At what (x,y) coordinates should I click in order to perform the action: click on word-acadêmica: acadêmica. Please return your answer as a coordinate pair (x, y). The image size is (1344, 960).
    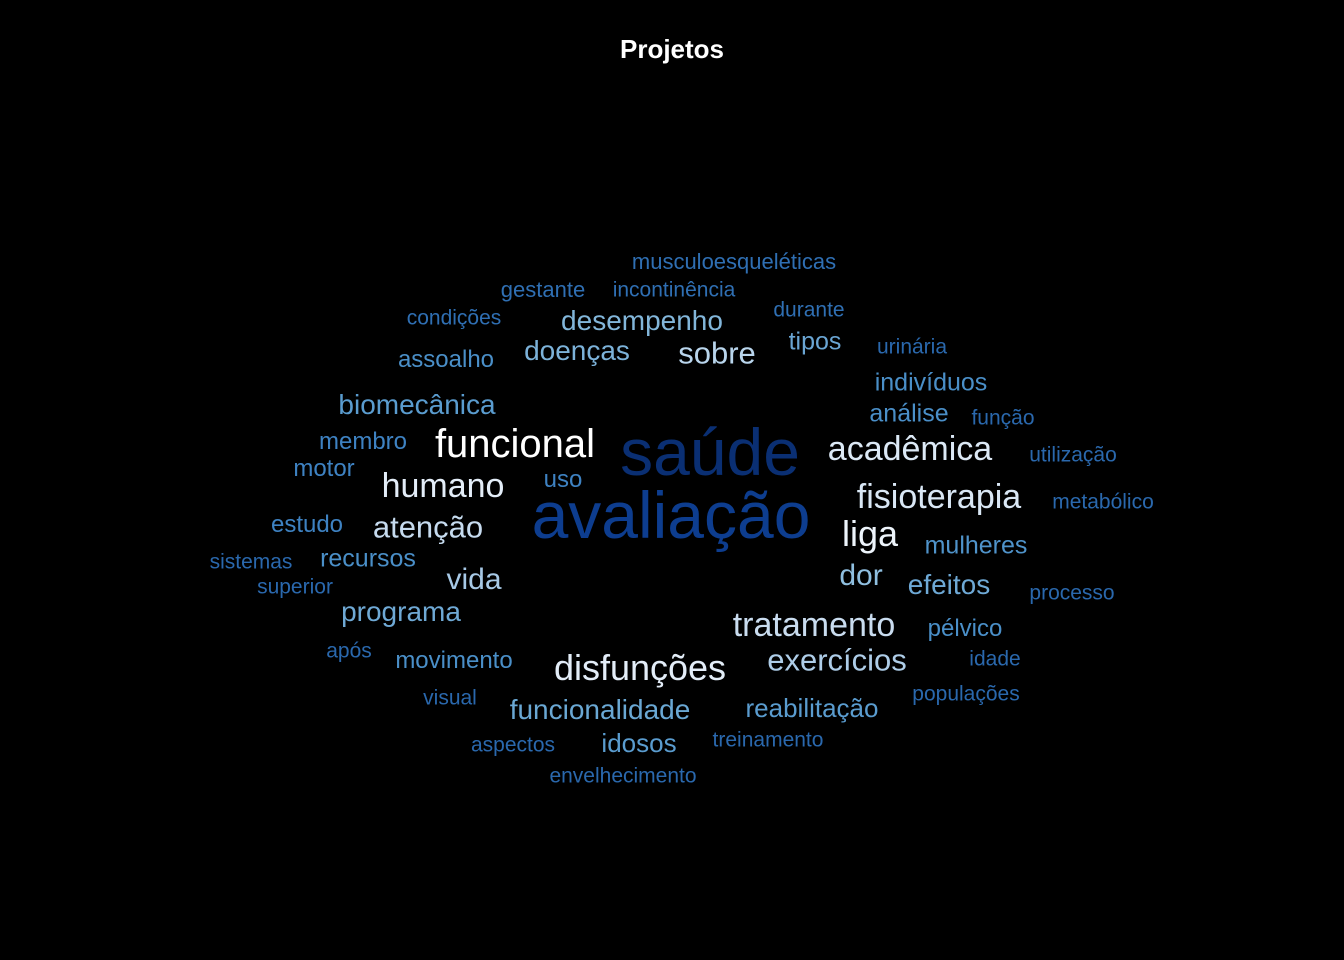
    Looking at the image, I should click on (910, 449).